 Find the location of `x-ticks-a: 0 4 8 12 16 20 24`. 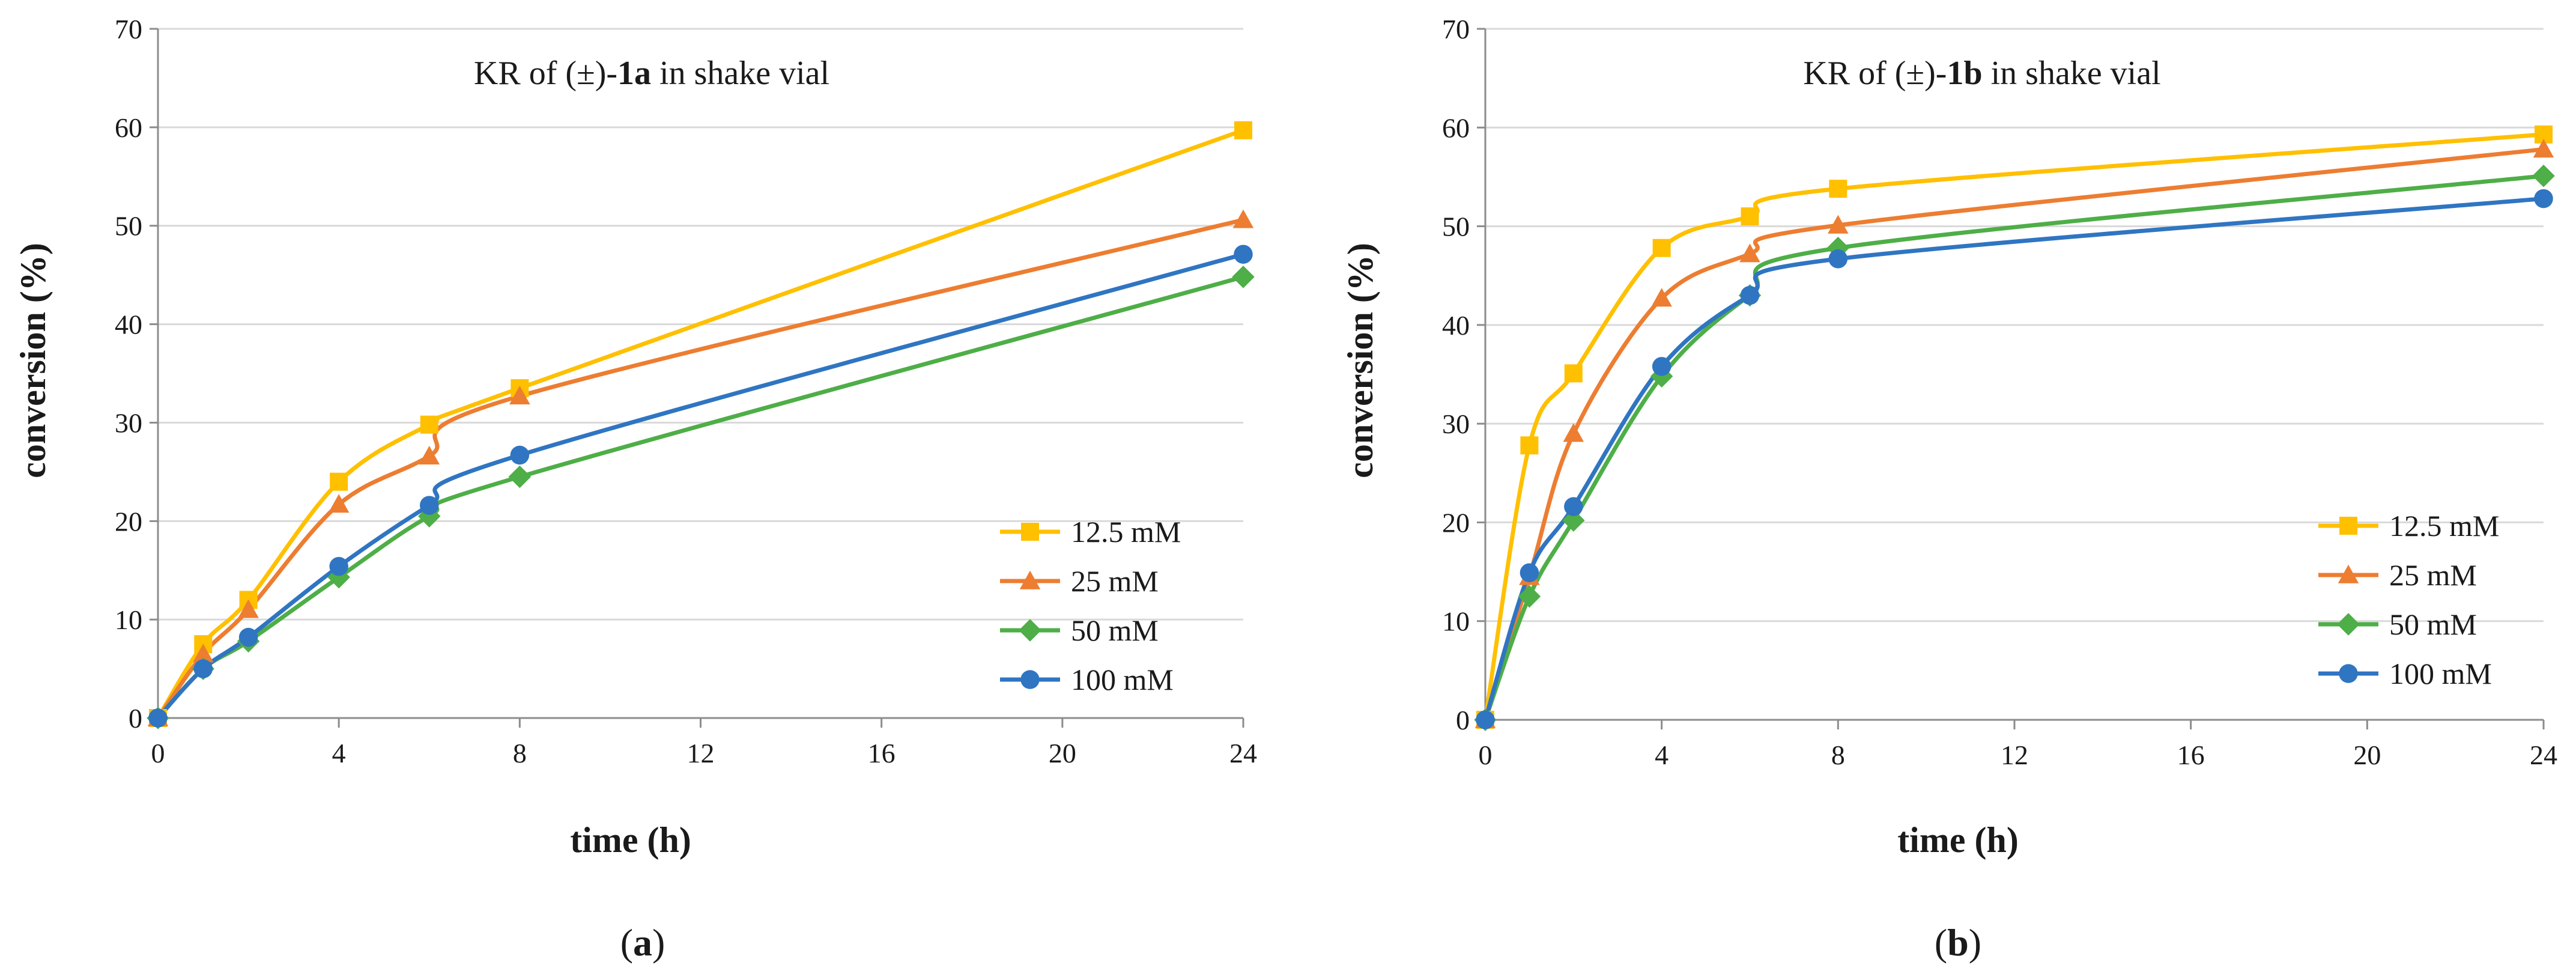

x-ticks-a: 0 4 8 12 16 20 24 is located at coordinates (704, 743).